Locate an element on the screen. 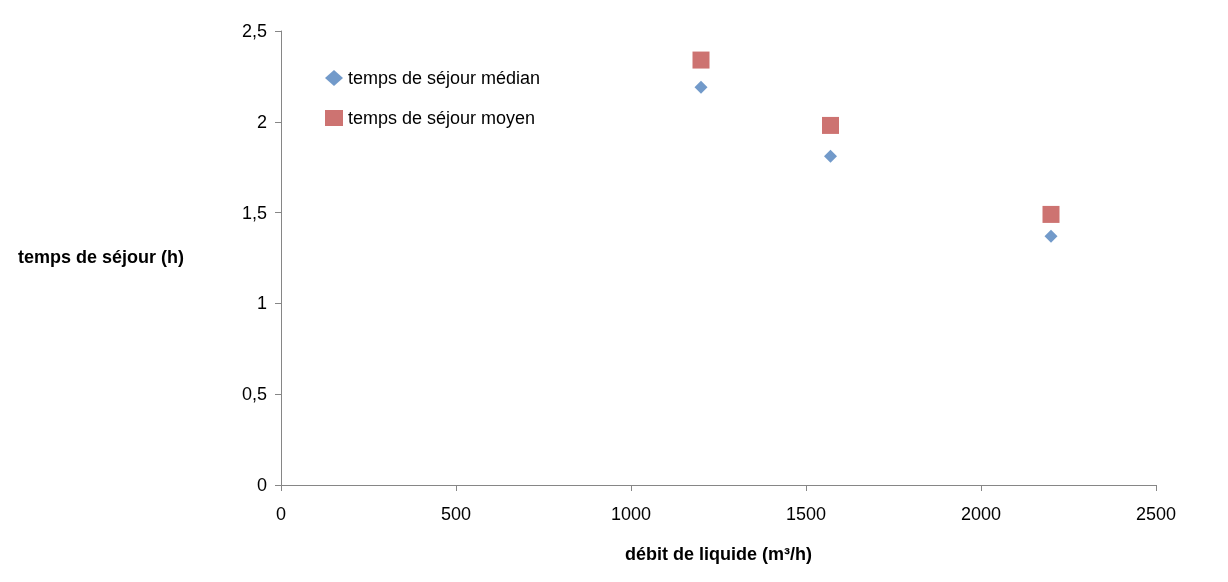 This screenshot has width=1228, height=582. x-tick-label: 0 is located at coordinates (281, 514).